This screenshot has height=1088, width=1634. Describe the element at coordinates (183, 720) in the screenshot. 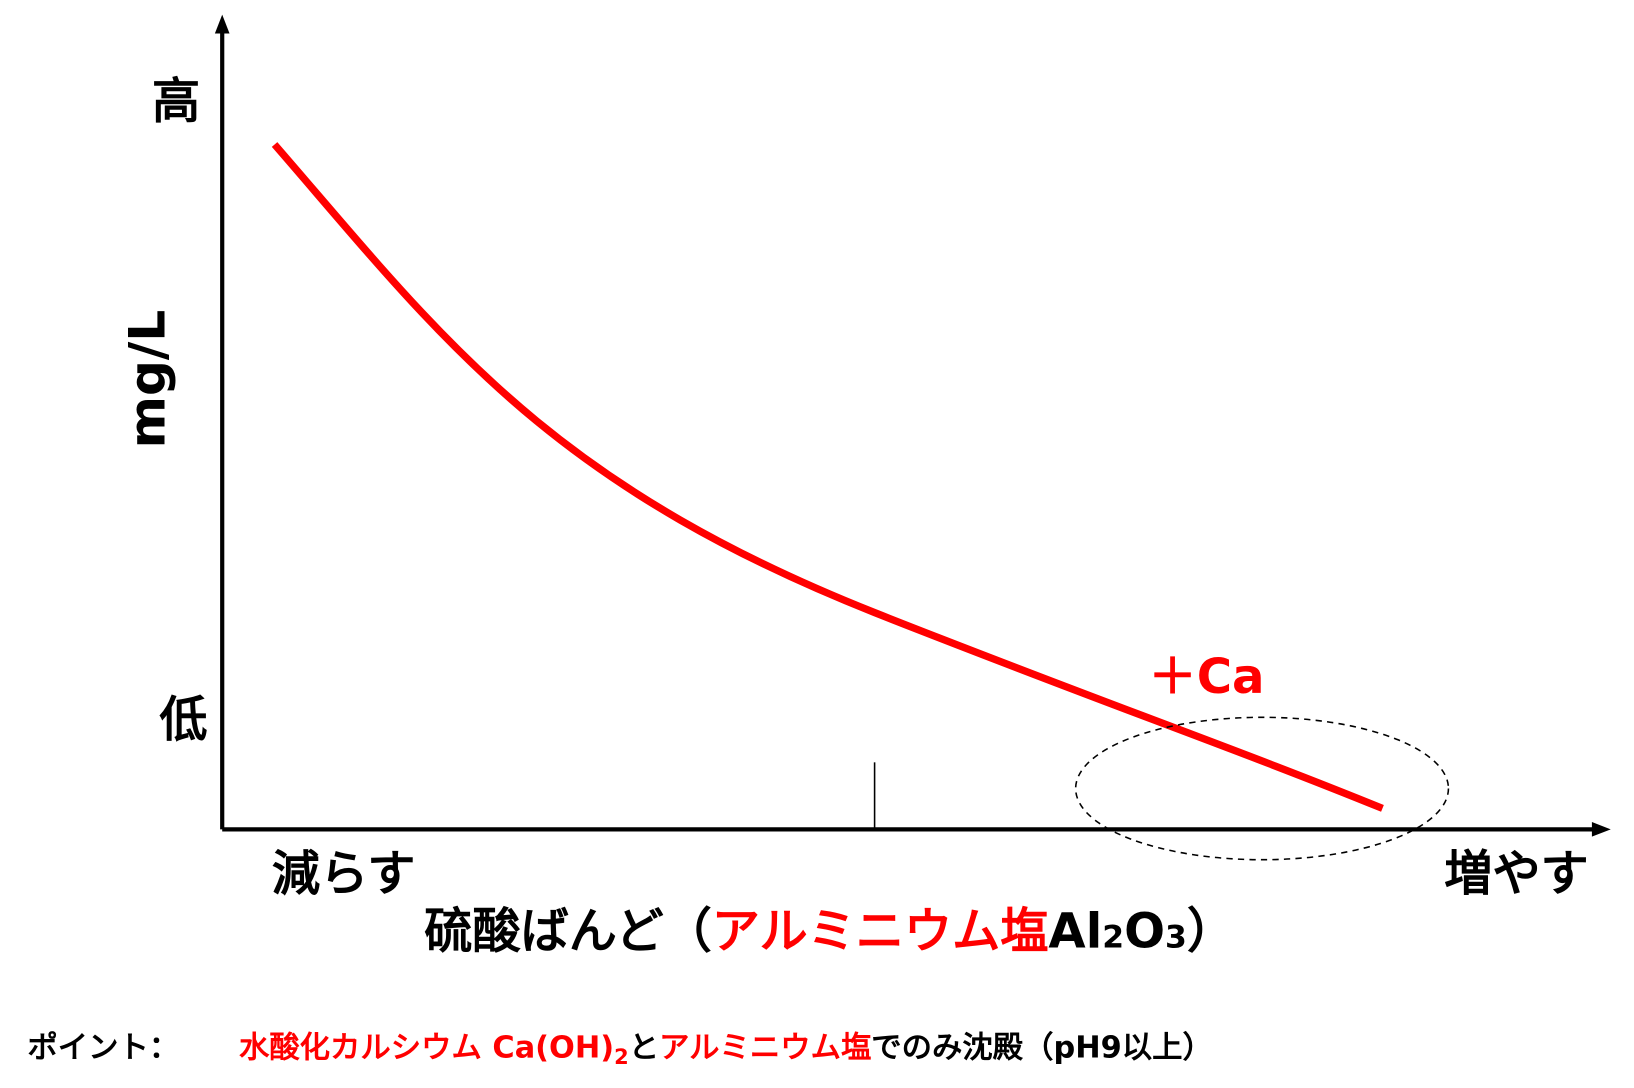

I see `y-bottom-label: 低` at that location.